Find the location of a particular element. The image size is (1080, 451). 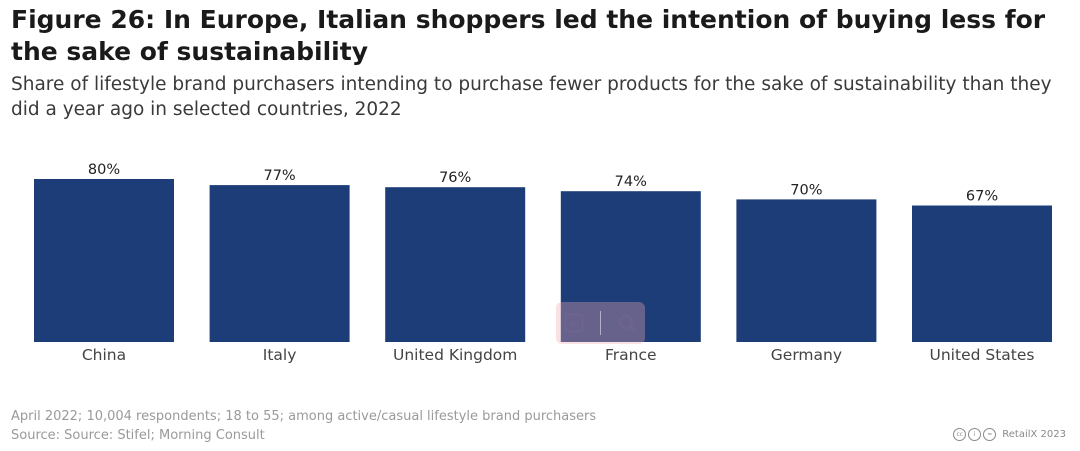

data-label: 70% is located at coordinates (806, 190).